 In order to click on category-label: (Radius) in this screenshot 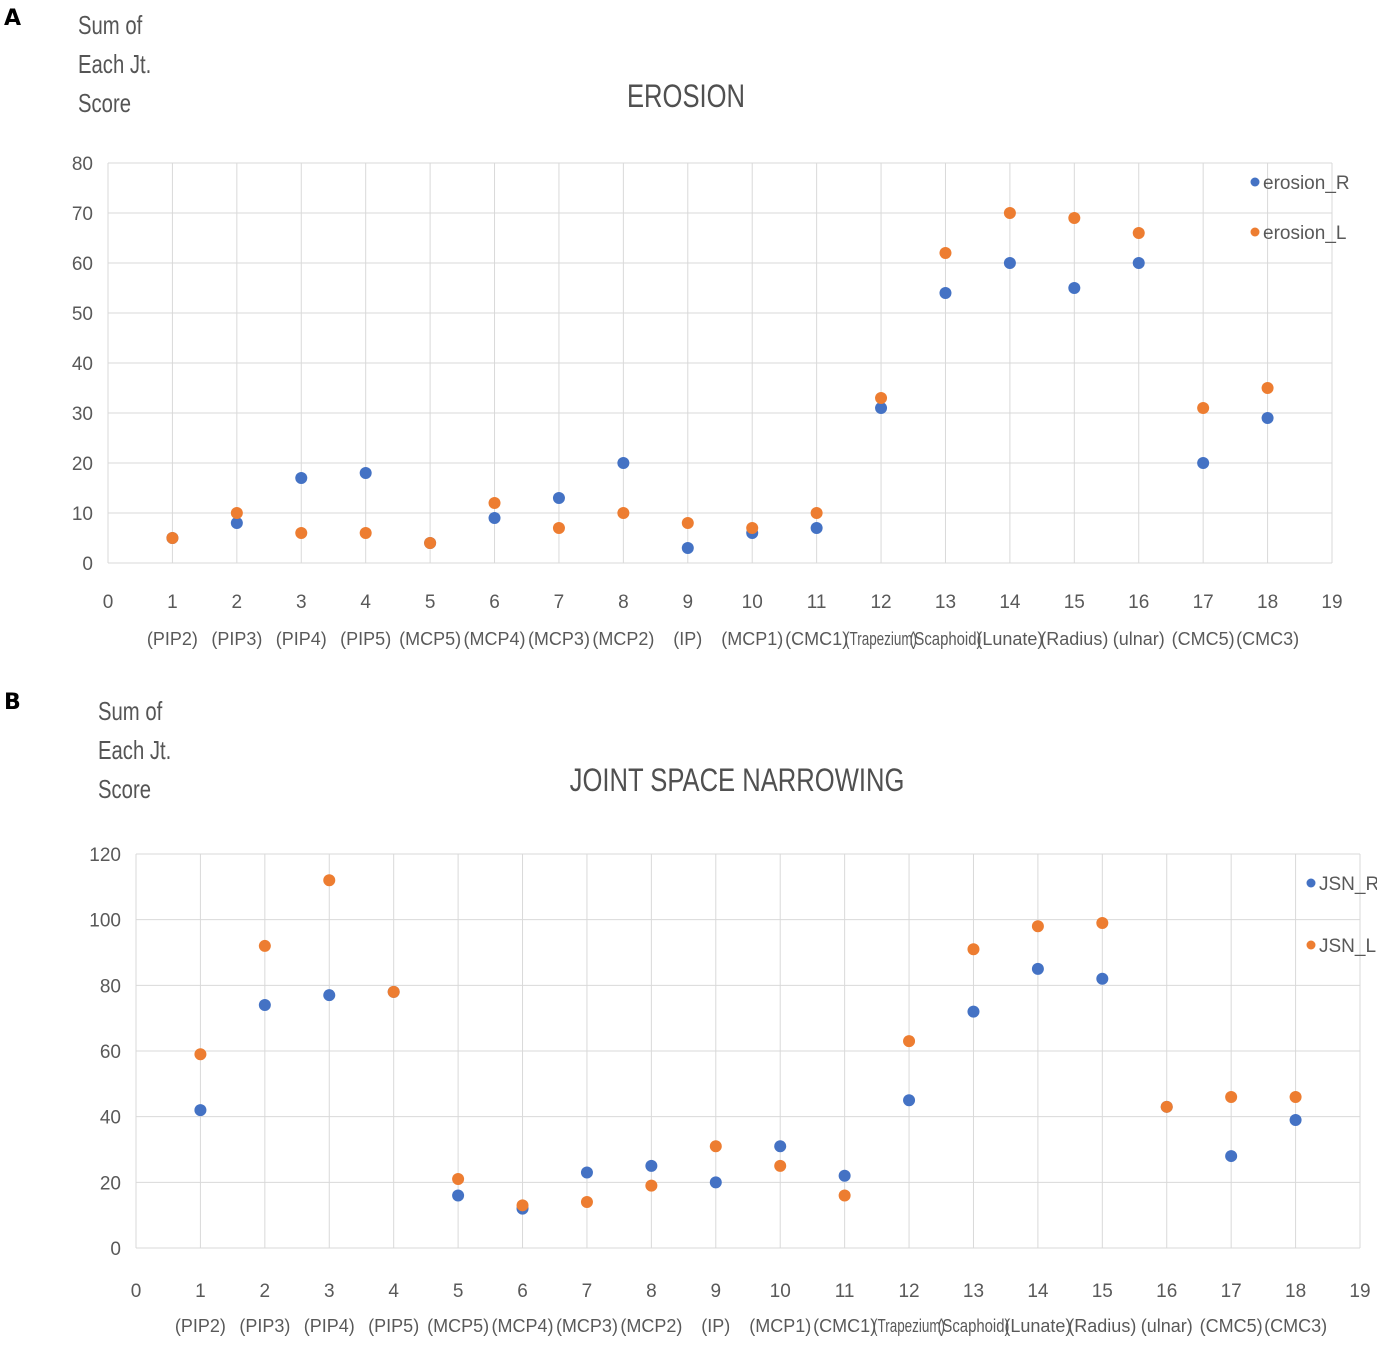, I will do `click(1074, 639)`.